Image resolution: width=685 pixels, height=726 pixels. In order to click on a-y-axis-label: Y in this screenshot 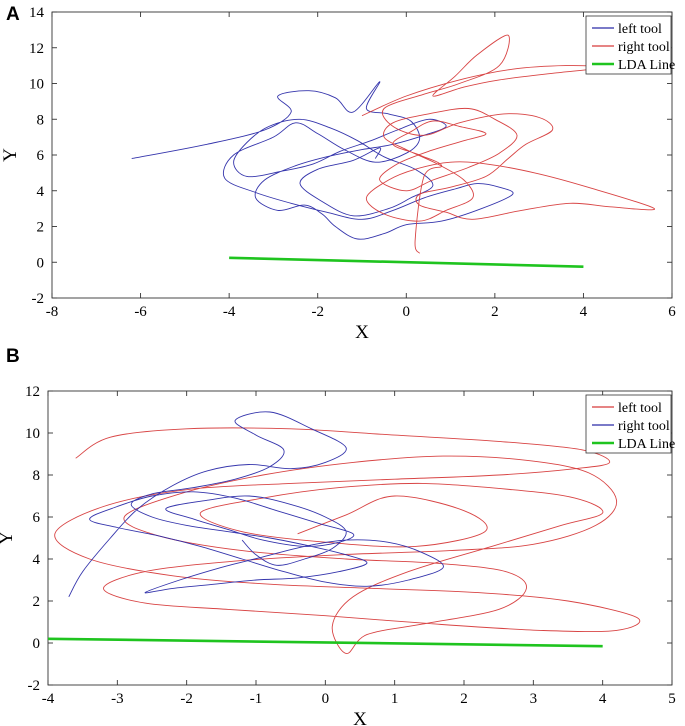, I will do `click(10, 155)`.